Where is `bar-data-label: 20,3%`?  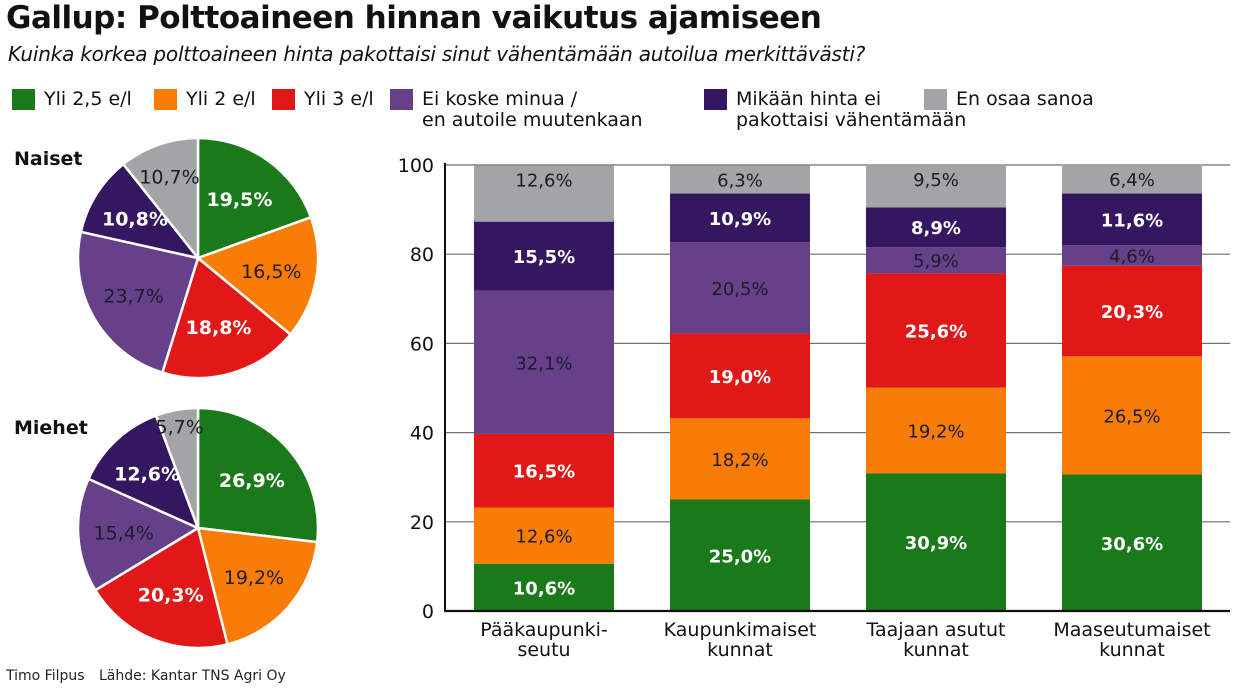
bar-data-label: 20,3% is located at coordinates (1132, 312).